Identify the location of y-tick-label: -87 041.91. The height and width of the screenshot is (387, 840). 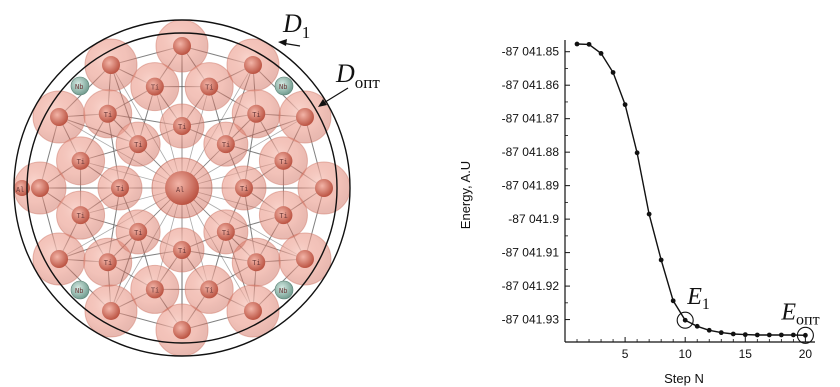
(531, 253).